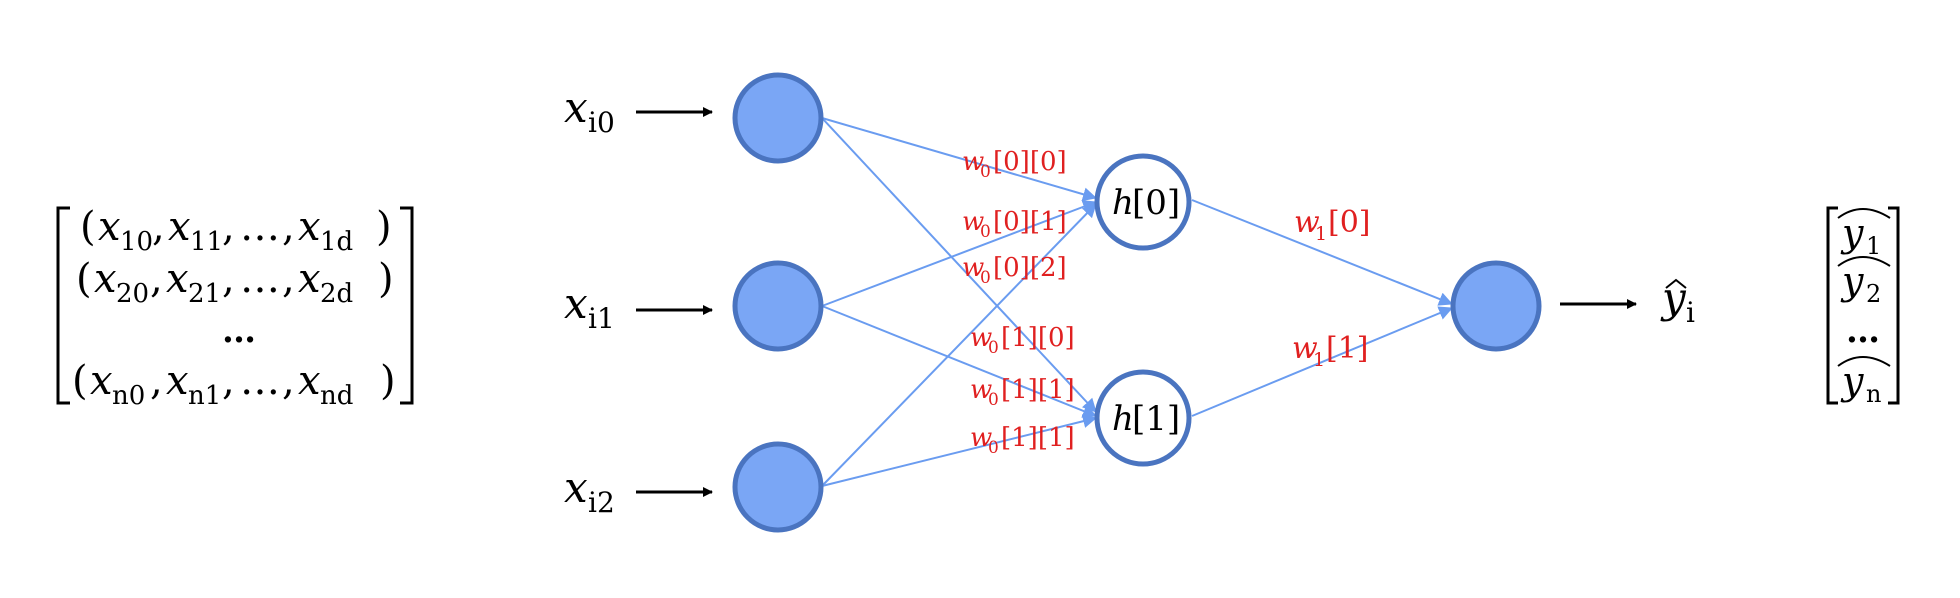  What do you see at coordinates (1349, 222) in the screenshot?
I see `svg-text: [0]` at bounding box center [1349, 222].